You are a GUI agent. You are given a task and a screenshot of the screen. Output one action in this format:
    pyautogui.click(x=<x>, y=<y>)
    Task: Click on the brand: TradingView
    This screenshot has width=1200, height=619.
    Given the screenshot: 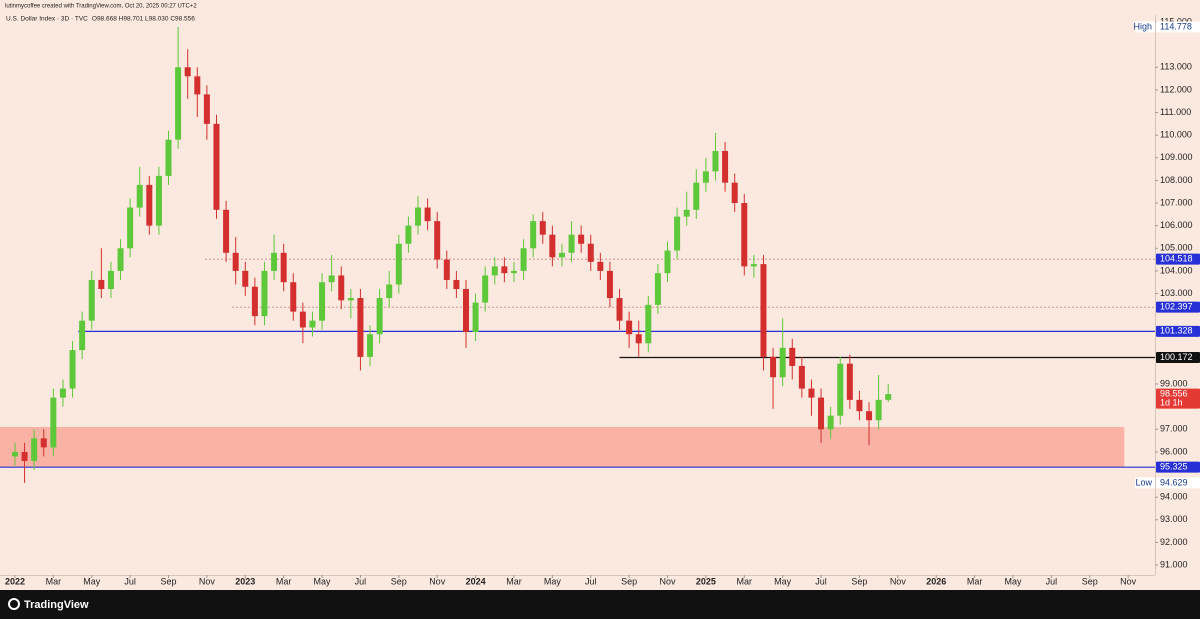 What is the action you would take?
    pyautogui.click(x=56, y=605)
    